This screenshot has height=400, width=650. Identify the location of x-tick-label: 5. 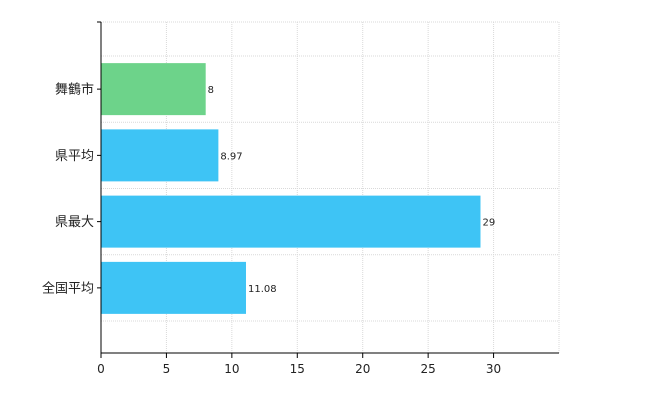
(167, 369).